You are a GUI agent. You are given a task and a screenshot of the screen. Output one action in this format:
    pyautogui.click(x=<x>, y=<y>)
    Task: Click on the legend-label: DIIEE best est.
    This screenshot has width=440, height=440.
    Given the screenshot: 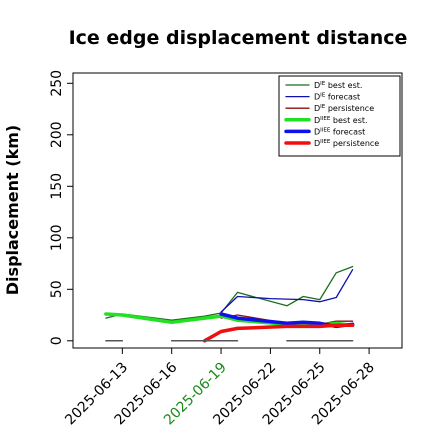 What is the action you would take?
    pyautogui.click(x=341, y=120)
    